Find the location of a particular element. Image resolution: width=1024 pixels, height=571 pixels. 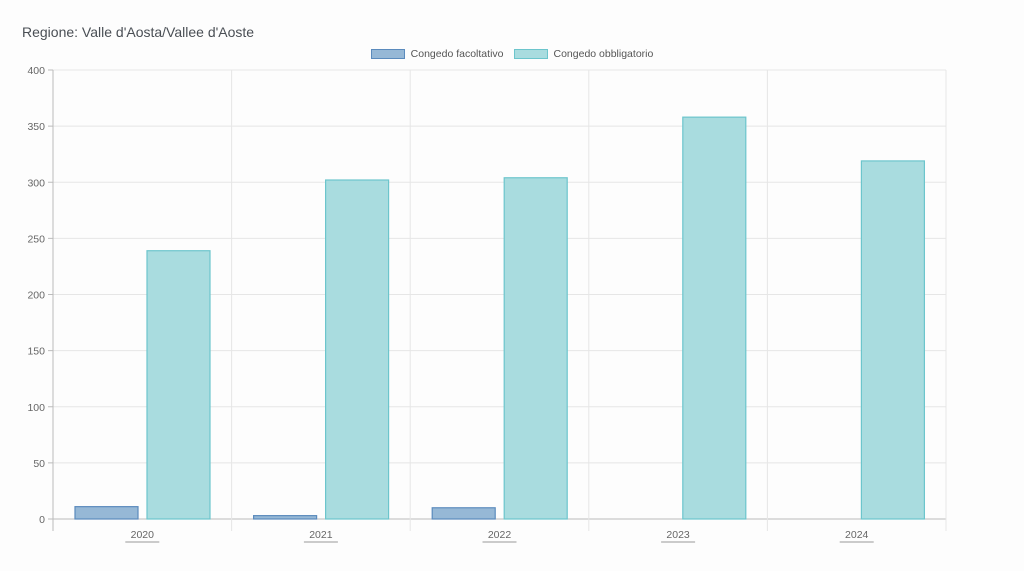

legend-label: Congedo facoltativo is located at coordinates (457, 54).